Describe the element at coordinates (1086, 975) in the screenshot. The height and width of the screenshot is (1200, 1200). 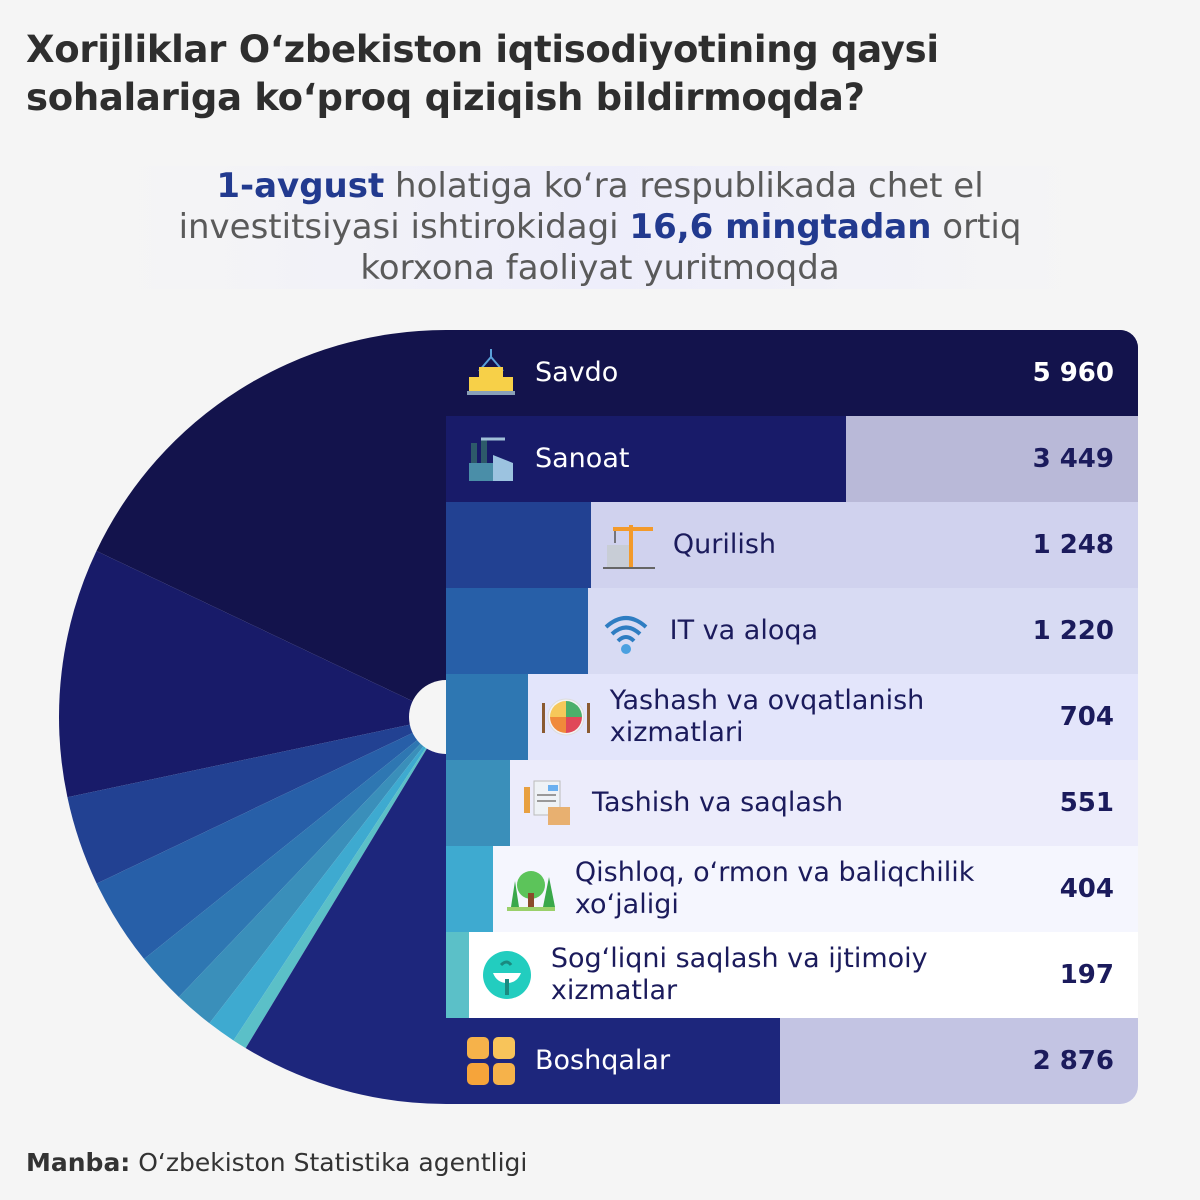
I see `value-label: 197` at that location.